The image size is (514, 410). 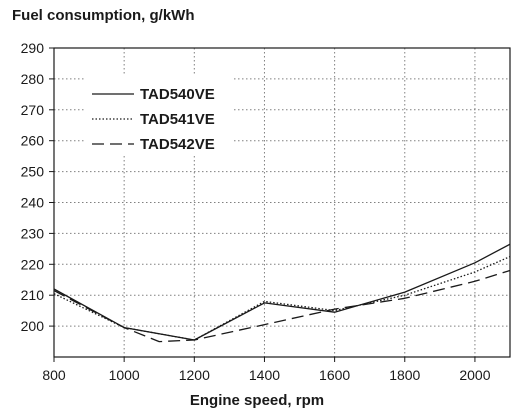 I want to click on legend: TAD540VE TAD541VE TAD542VE, so click(x=158, y=115).